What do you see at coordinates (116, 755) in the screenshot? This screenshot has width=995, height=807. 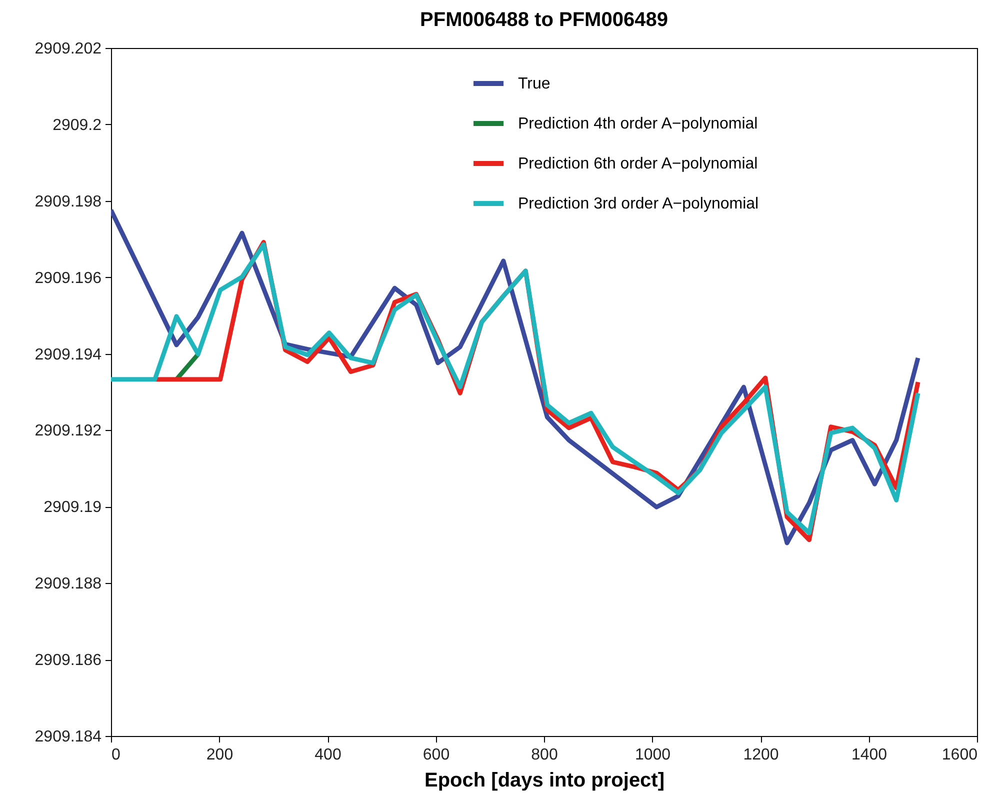 I see `x-tick-label: 0` at bounding box center [116, 755].